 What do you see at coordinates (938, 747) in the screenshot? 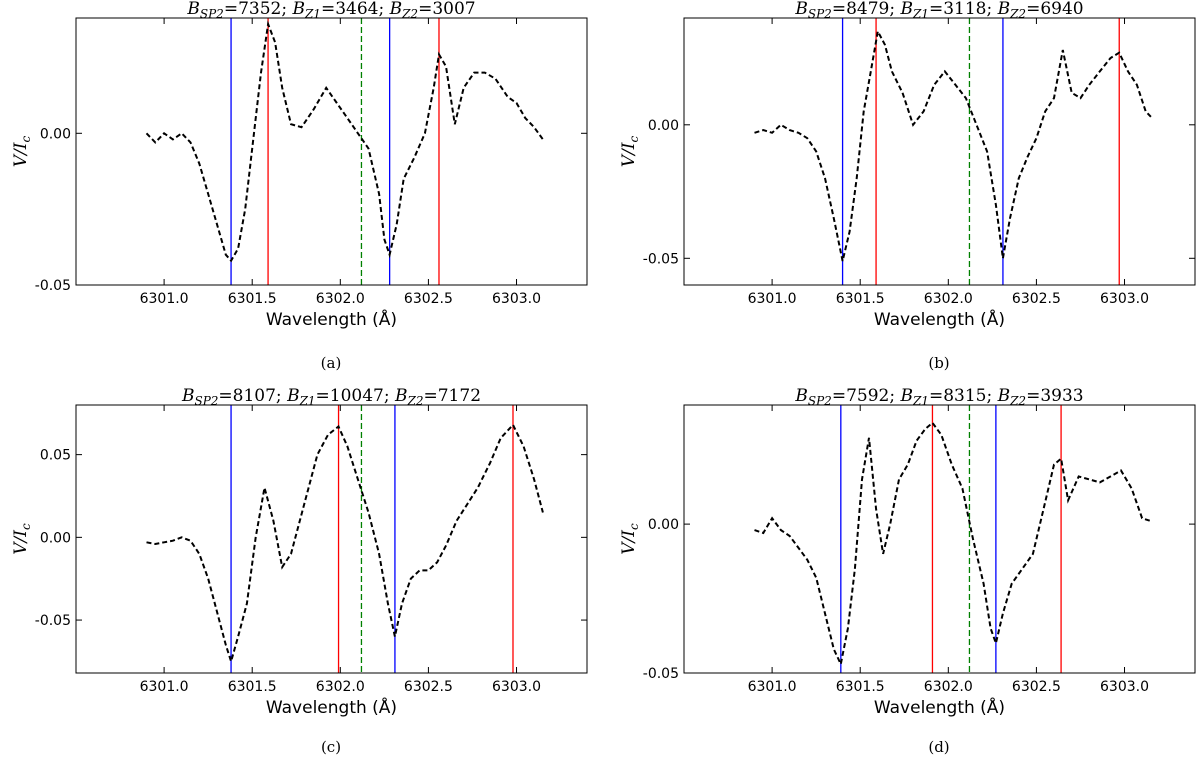
I see `panel-caption: (d)` at bounding box center [938, 747].